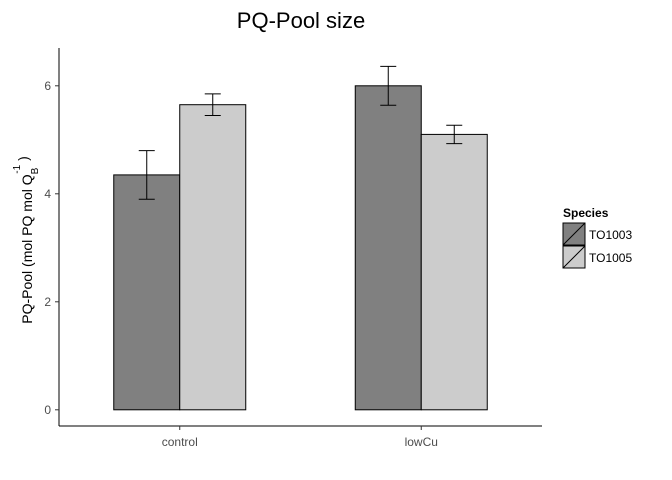  Describe the element at coordinates (454, 272) in the screenshot. I see `bar-TO1005-lowCu` at that location.